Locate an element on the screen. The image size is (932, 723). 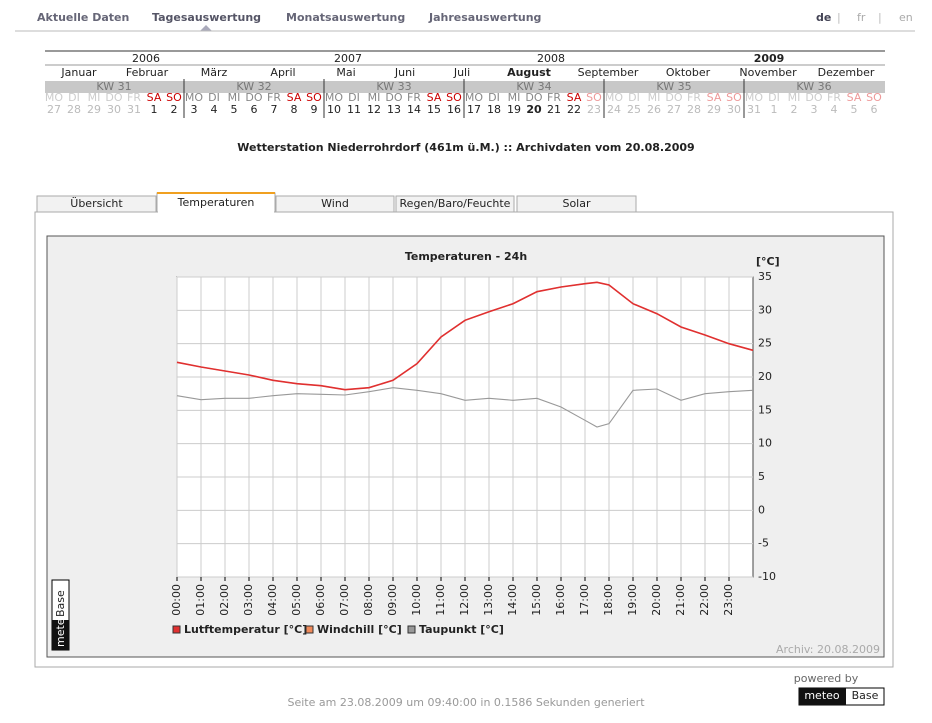
tab-label: Übersicht is located at coordinates (96, 203).